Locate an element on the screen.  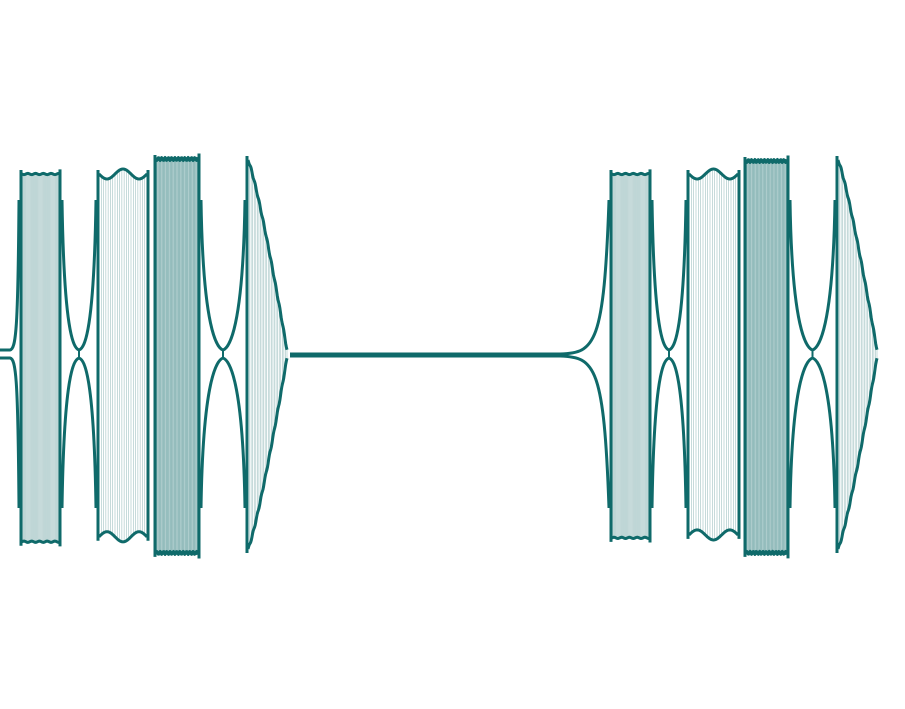
lead-in-top is located at coordinates (10, 275).